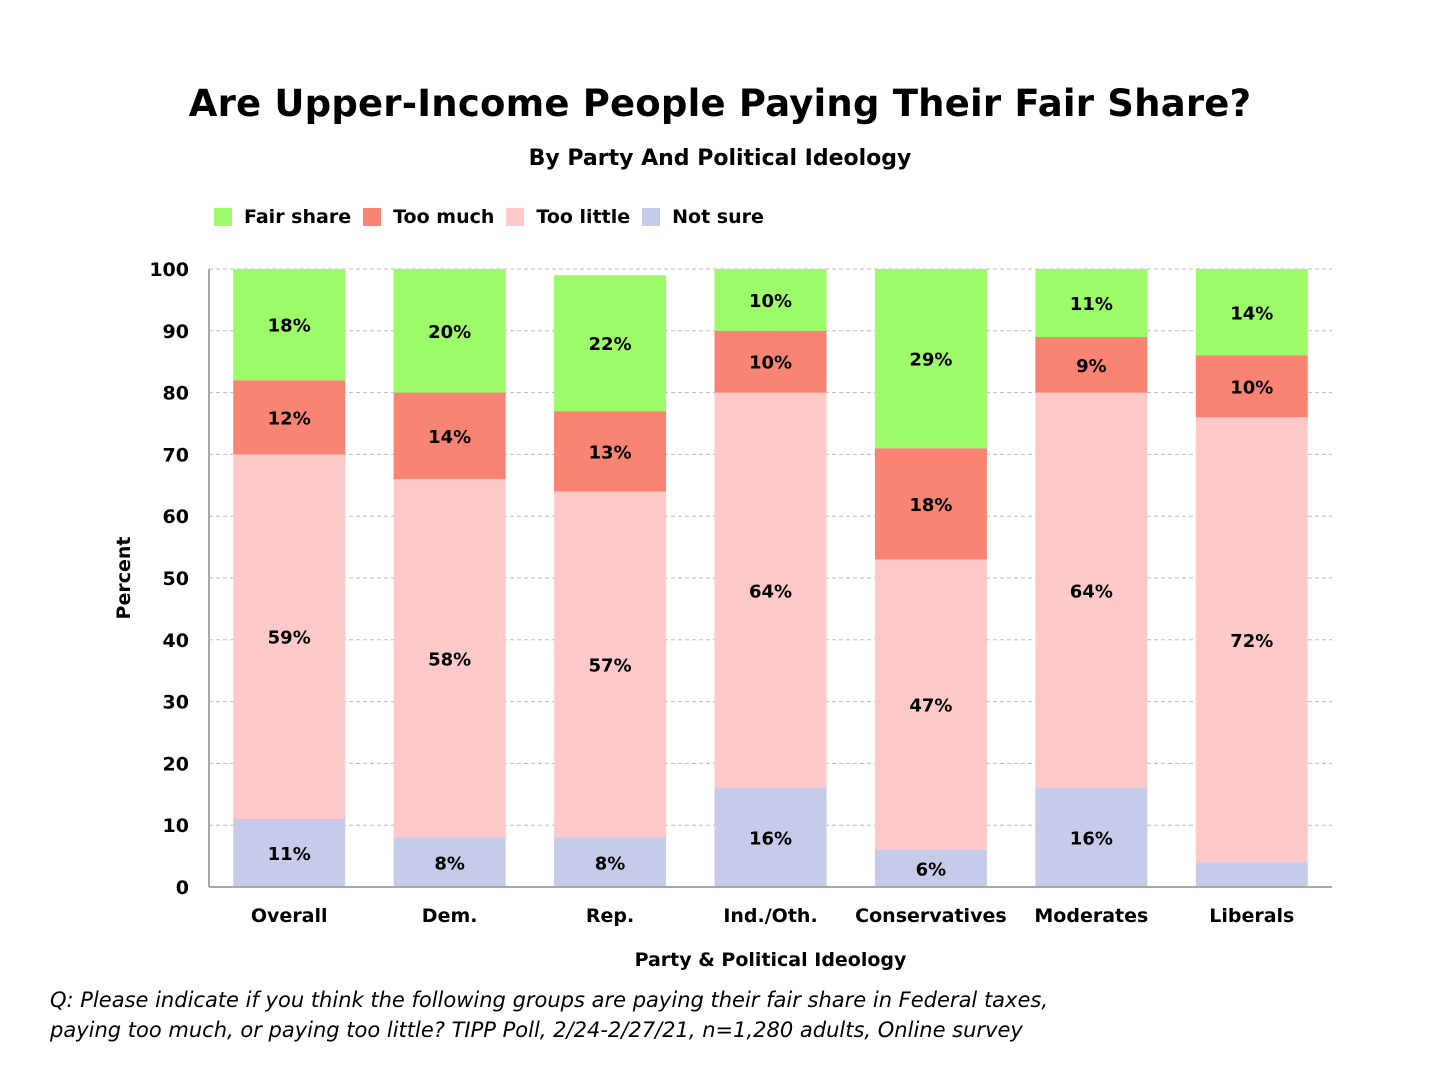 The height and width of the screenshot is (1080, 1440). I want to click on legend-label: Fair share, so click(298, 217).